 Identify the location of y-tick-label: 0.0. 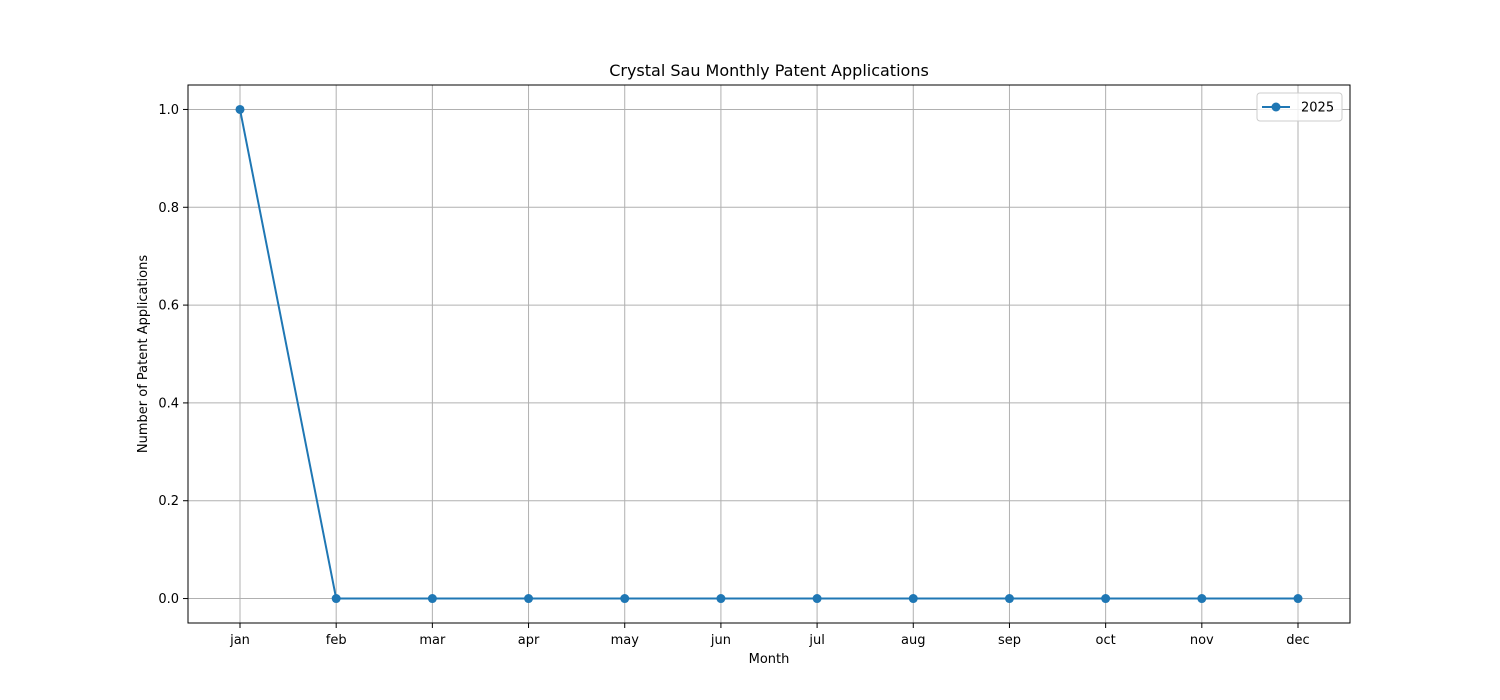
(168, 599).